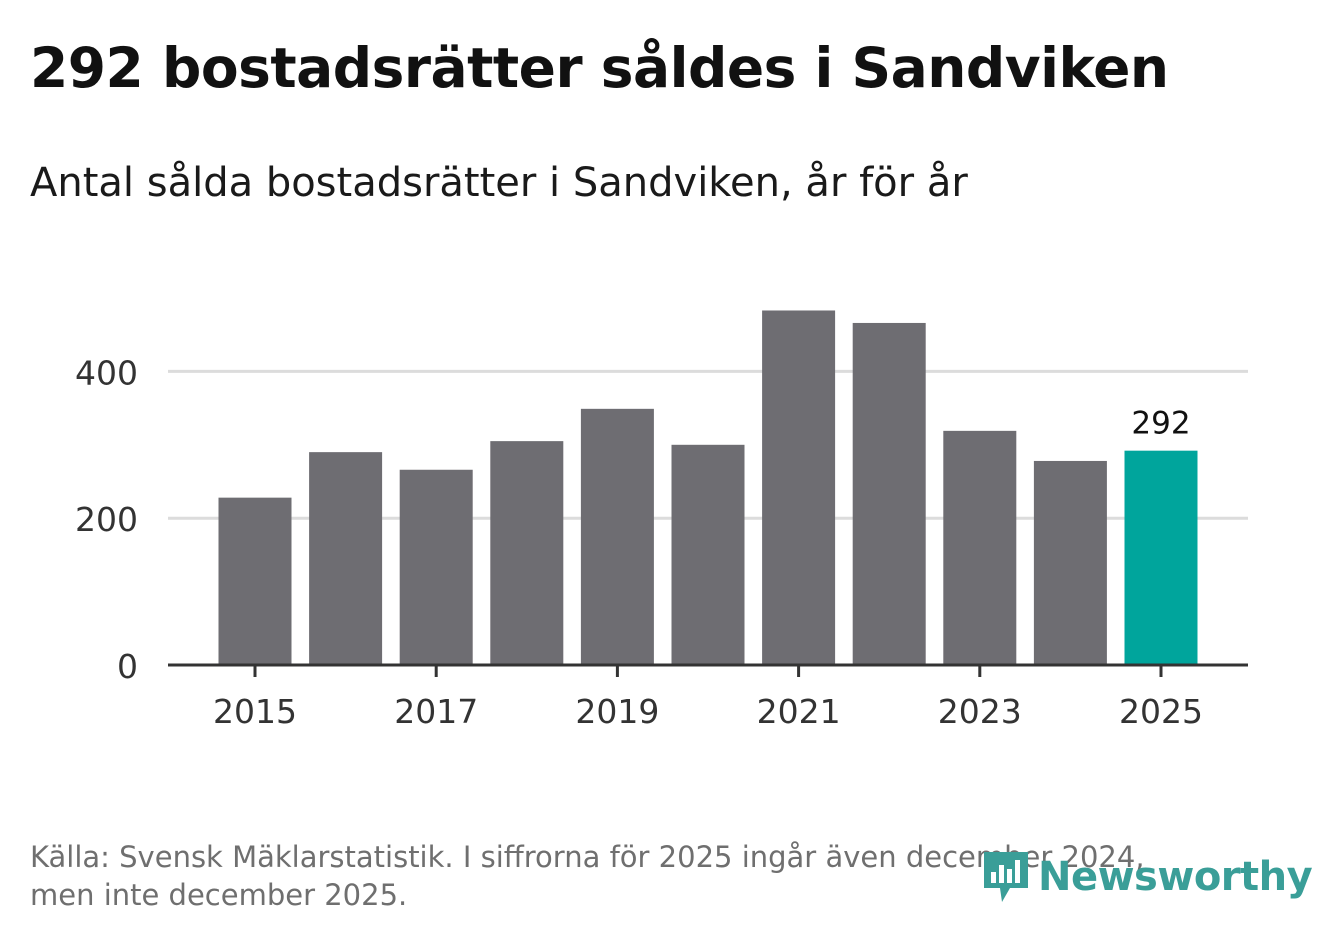 The image size is (1322, 939). Describe the element at coordinates (708, 554) in the screenshot. I see `bar-2020` at that location.